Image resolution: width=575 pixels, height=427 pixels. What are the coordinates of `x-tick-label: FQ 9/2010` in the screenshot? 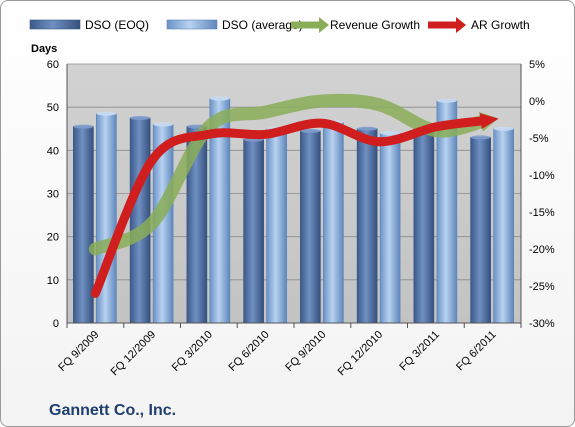 It's located at (305, 351).